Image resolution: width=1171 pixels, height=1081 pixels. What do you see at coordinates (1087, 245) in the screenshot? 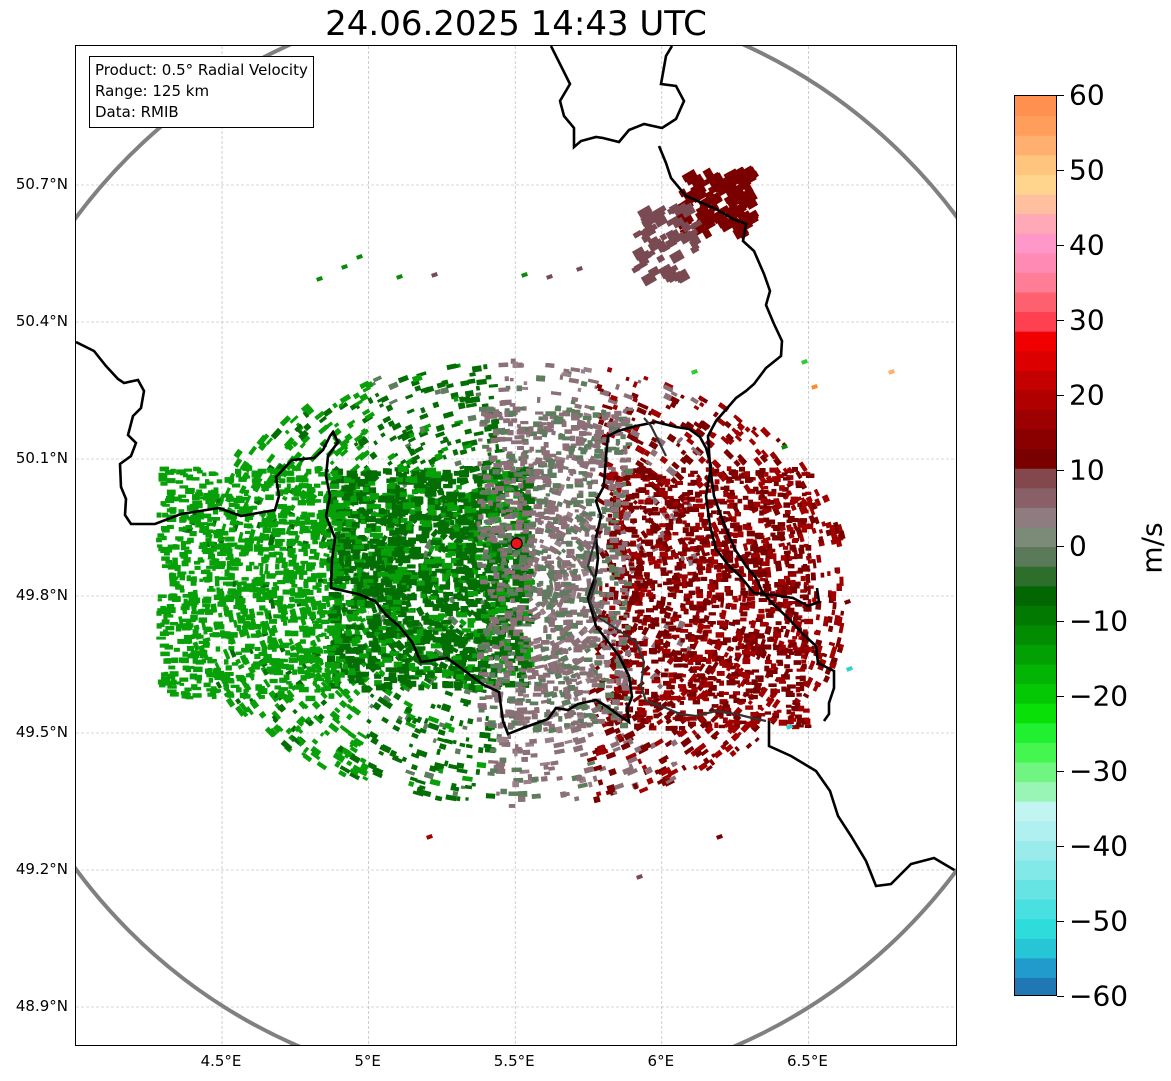
I see `colorbar-tick-label: 40` at bounding box center [1087, 245].